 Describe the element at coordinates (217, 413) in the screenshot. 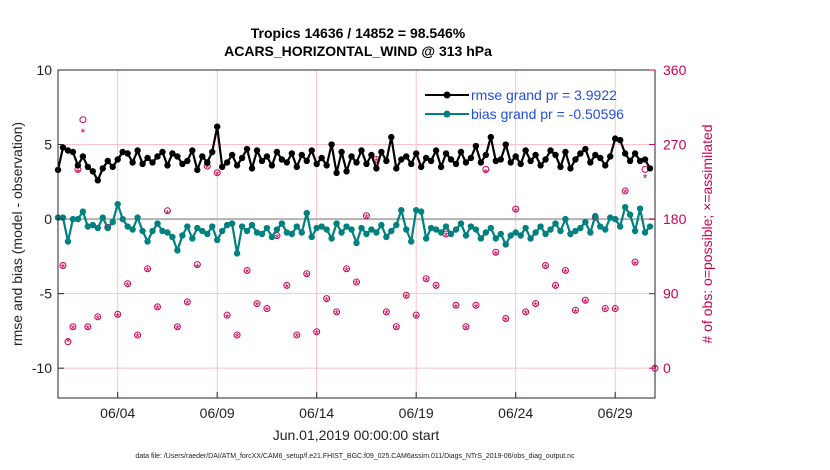

I see `x-tick-label: 06/09` at that location.